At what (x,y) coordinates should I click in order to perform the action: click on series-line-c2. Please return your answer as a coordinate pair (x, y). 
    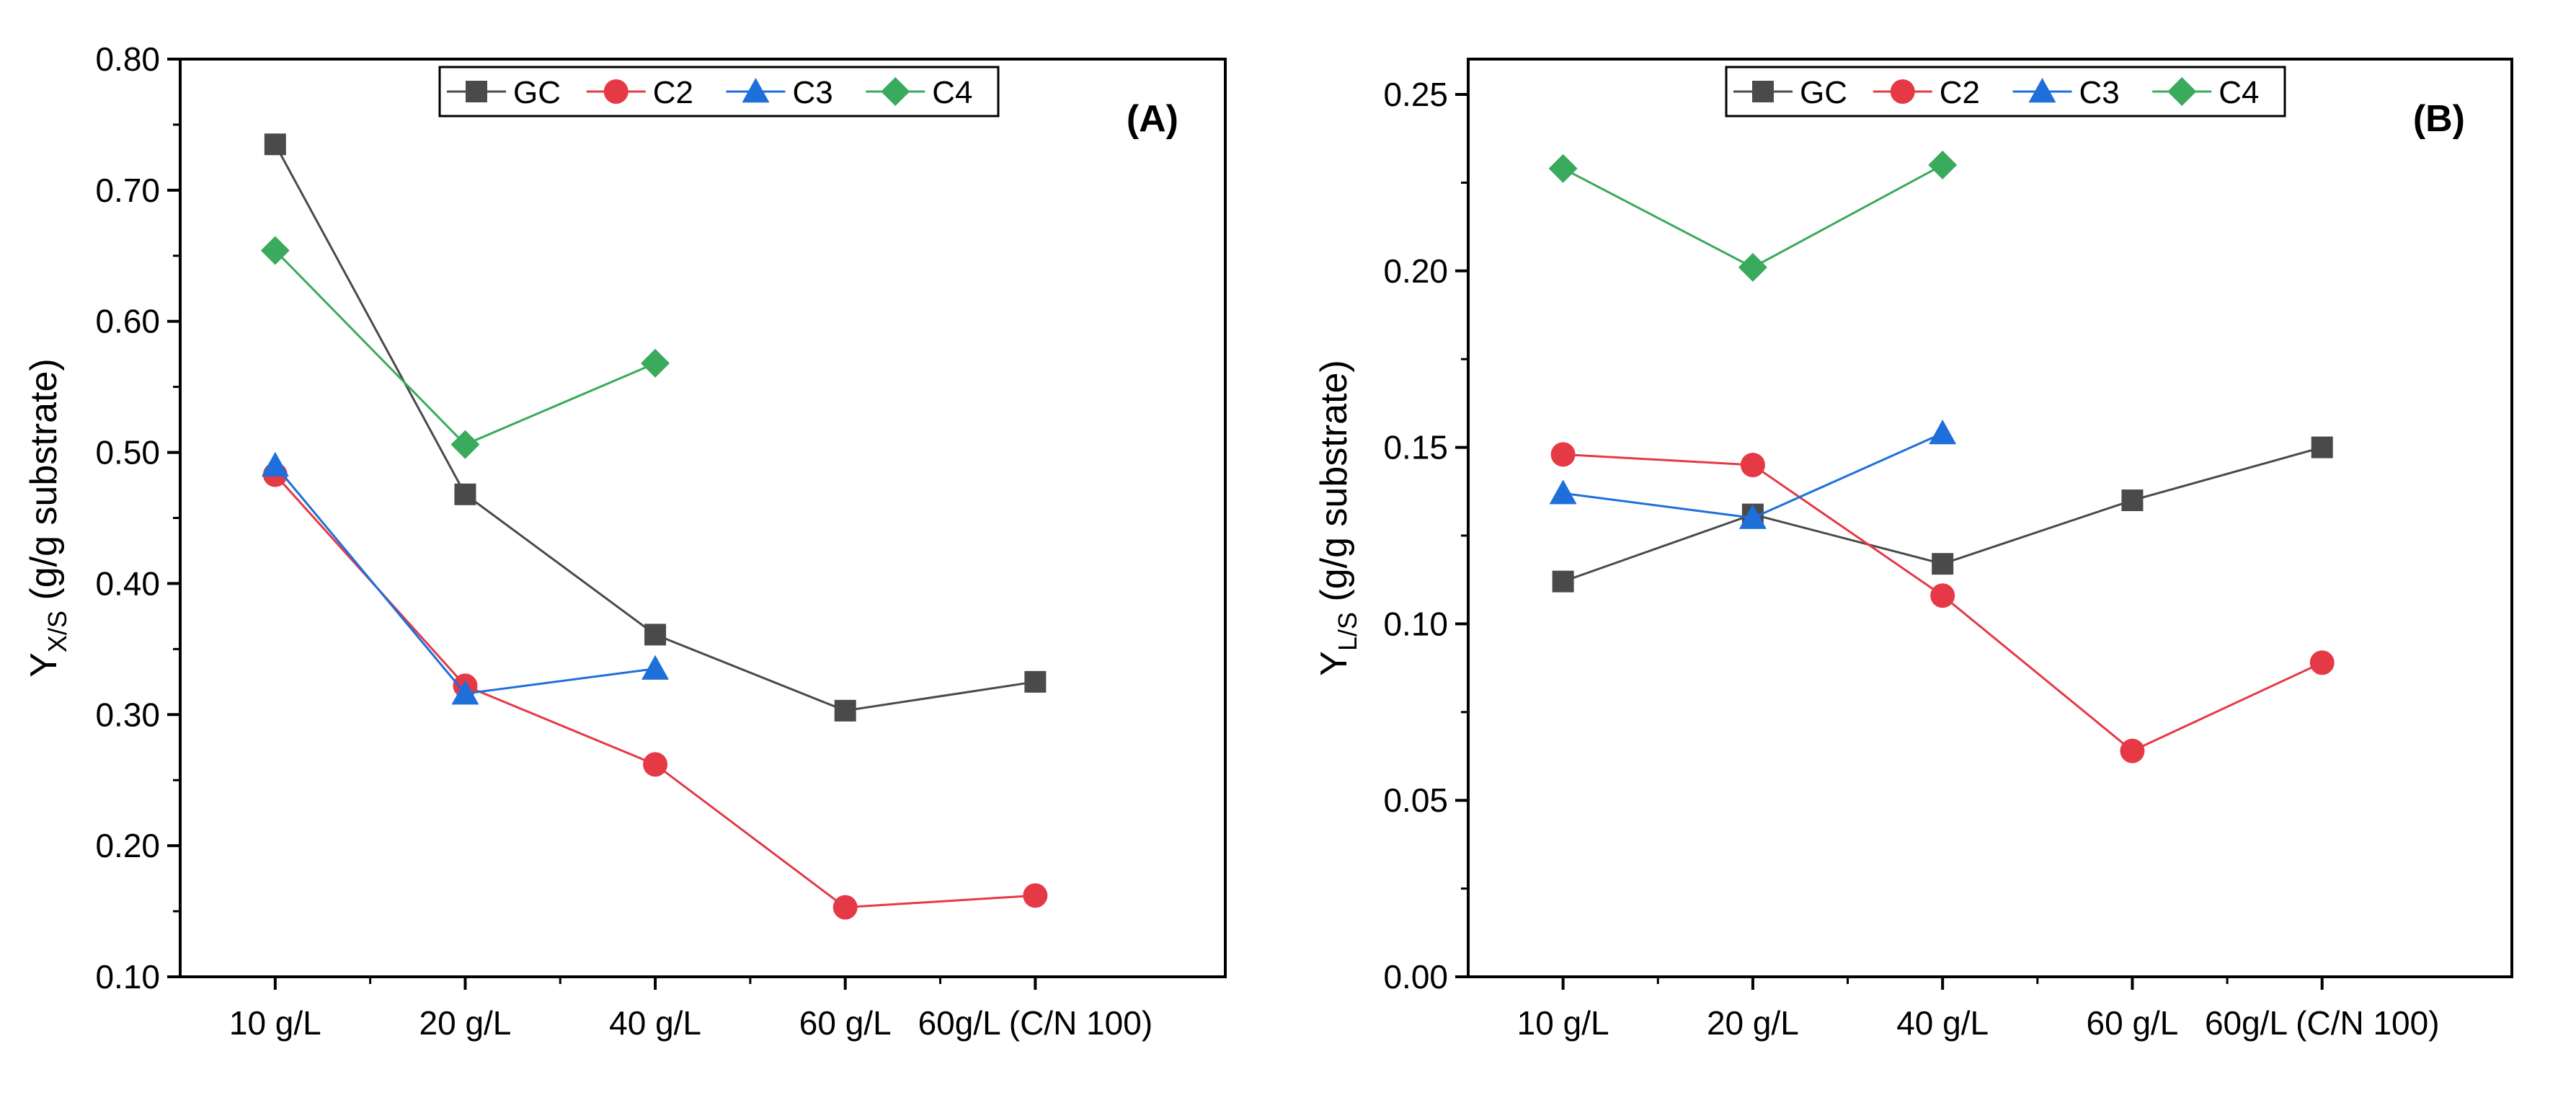
    Looking at the image, I should click on (655, 691).